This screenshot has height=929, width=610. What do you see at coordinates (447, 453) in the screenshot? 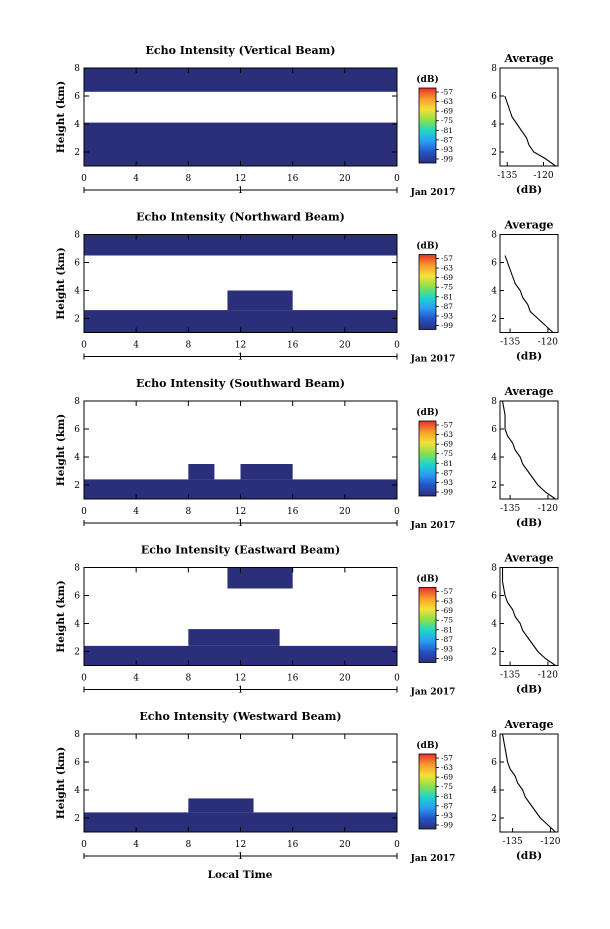
I see `colorbar-tick-label: -75` at bounding box center [447, 453].